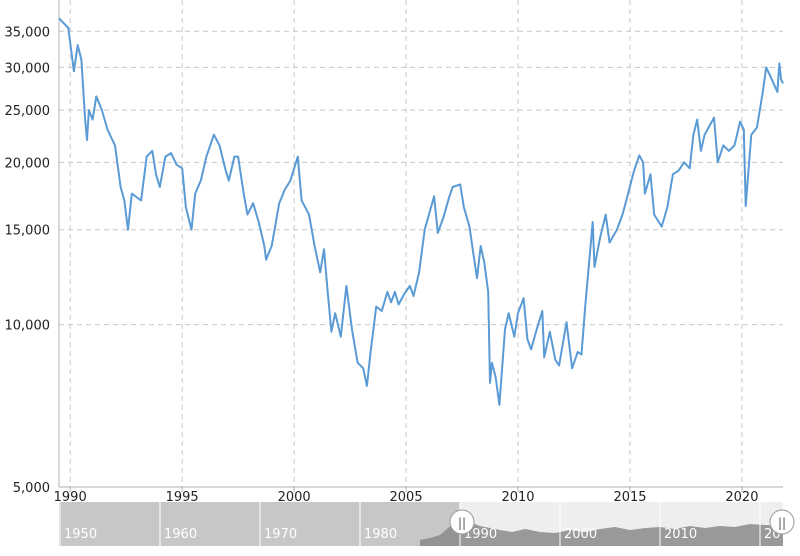 The height and width of the screenshot is (556, 800). What do you see at coordinates (180, 534) in the screenshot?
I see `navigator-decade-label: 1960` at bounding box center [180, 534].